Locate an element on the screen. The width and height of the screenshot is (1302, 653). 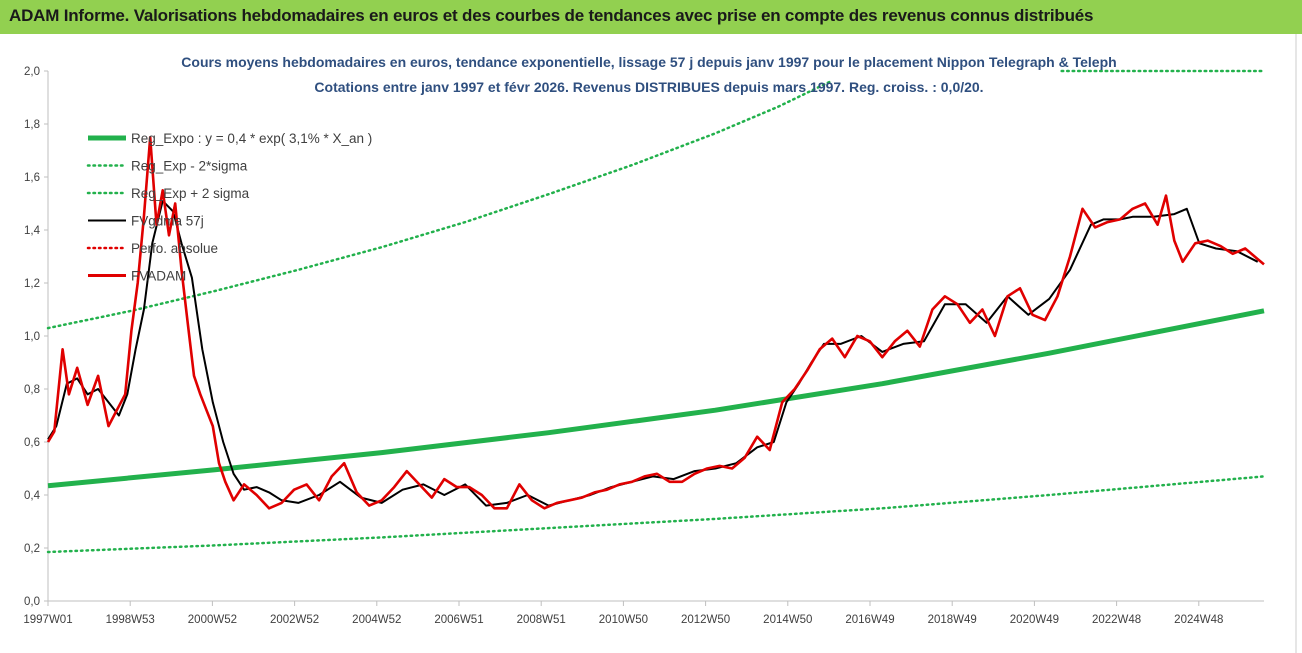
y-tick-label: 0,4 is located at coordinates (32, 496).